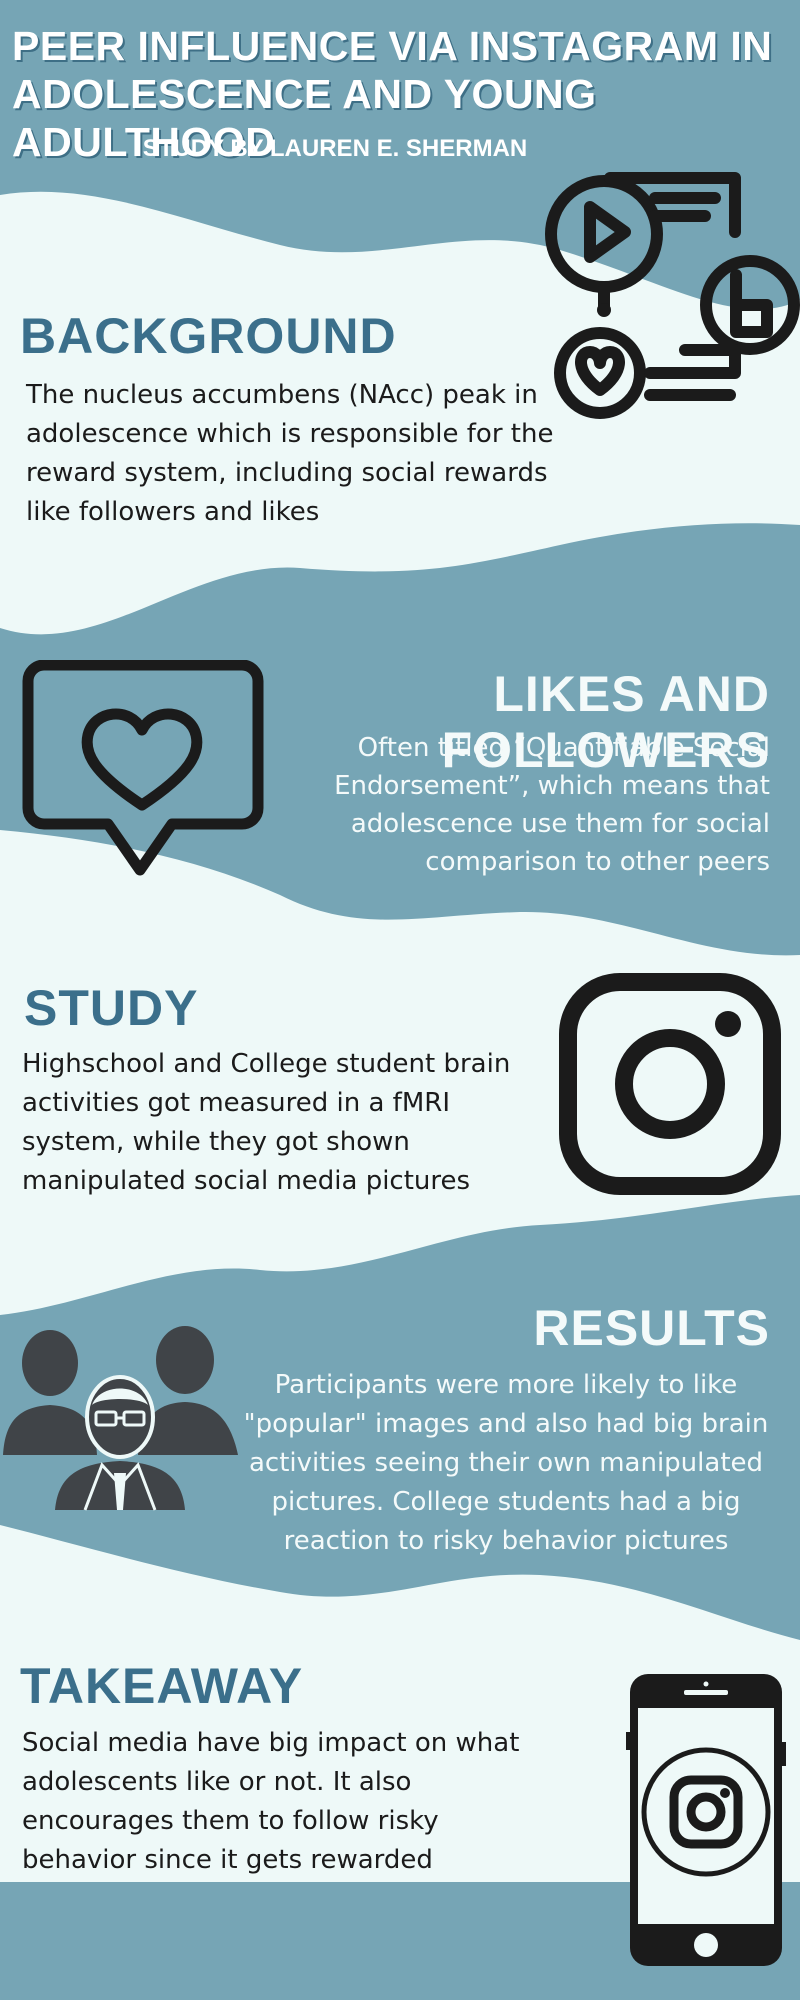  I want to click on social-media-network-icon, so click(672, 295).